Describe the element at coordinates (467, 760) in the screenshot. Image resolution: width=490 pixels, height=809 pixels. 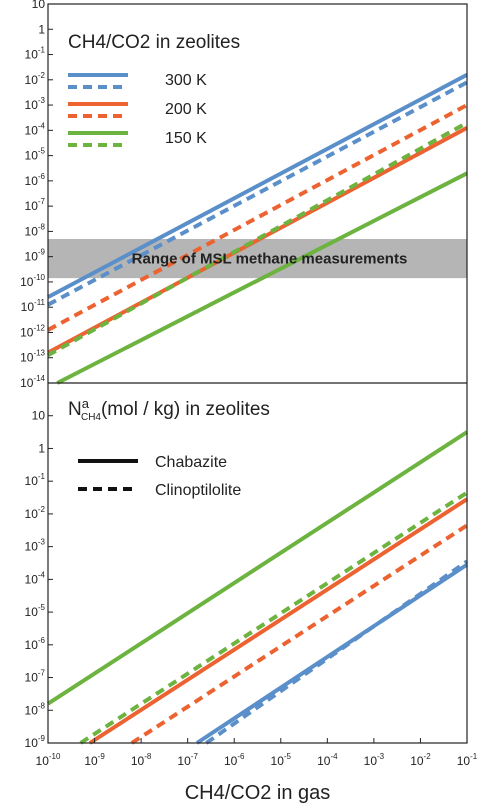
I see `x-tick-label-9: 10⁻¹` at that location.